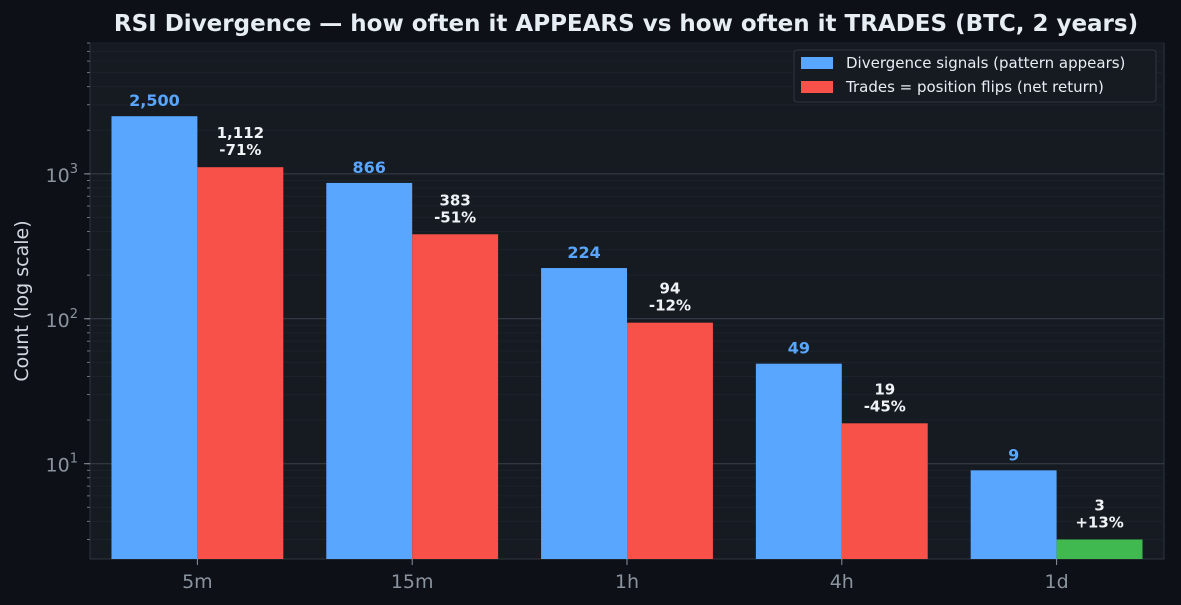 Image resolution: width=1181 pixels, height=605 pixels. What do you see at coordinates (627, 582) in the screenshot?
I see `x-tick-label: 1h` at bounding box center [627, 582].